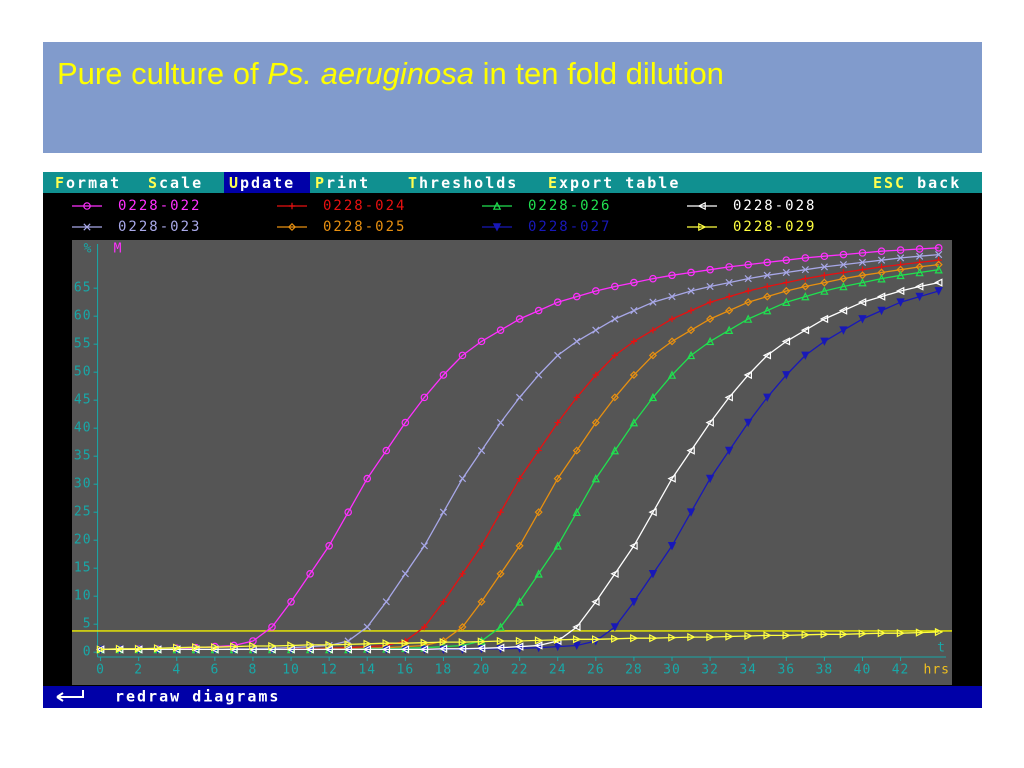 Image resolution: width=1024 pixels, height=768 pixels. What do you see at coordinates (748, 670) in the screenshot?
I see `x-tick-label: 34` at bounding box center [748, 670].